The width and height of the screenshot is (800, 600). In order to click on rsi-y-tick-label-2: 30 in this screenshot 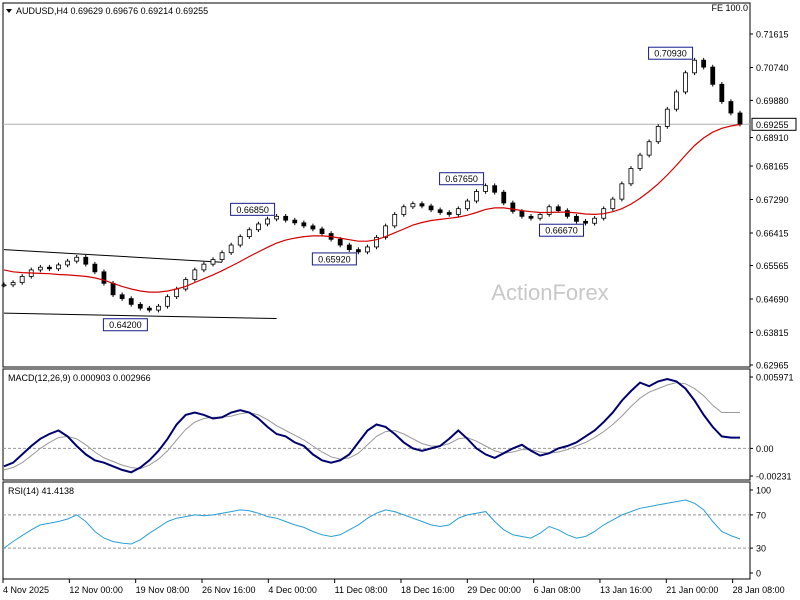, I will do `click(761, 549)`.